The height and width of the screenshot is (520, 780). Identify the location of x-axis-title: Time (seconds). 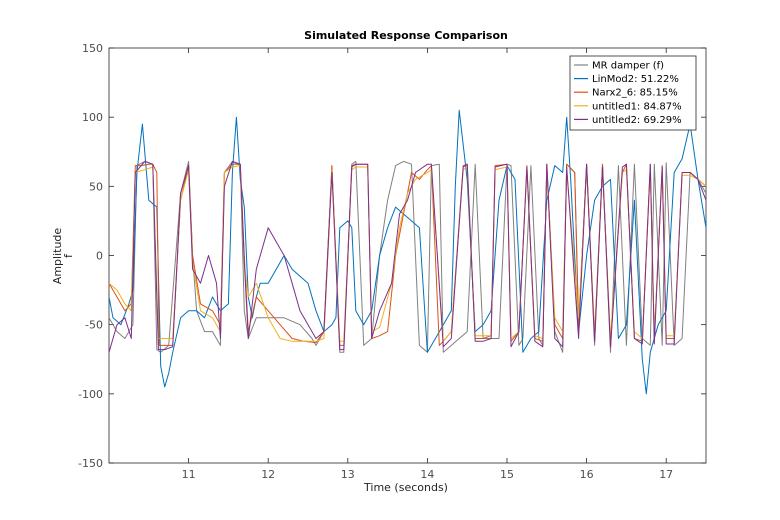
(405, 487).